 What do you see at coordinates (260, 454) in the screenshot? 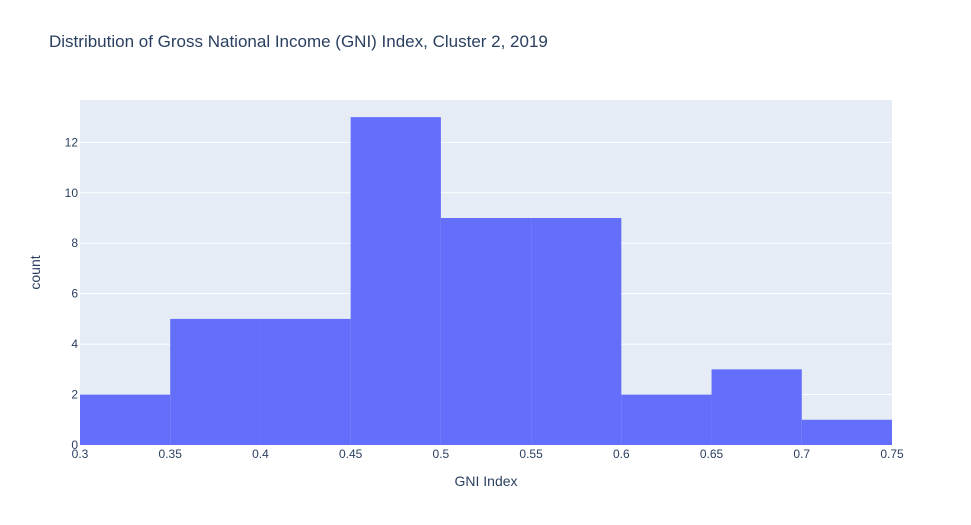
I see `x-tick-label: 0.4` at bounding box center [260, 454].